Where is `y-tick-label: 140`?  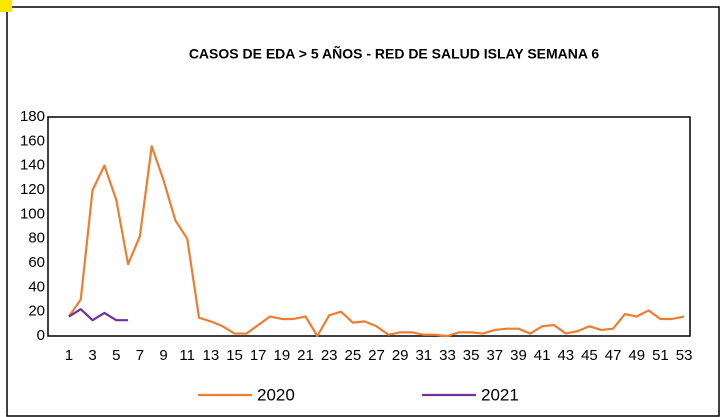 y-tick-label: 140 is located at coordinates (32, 165).